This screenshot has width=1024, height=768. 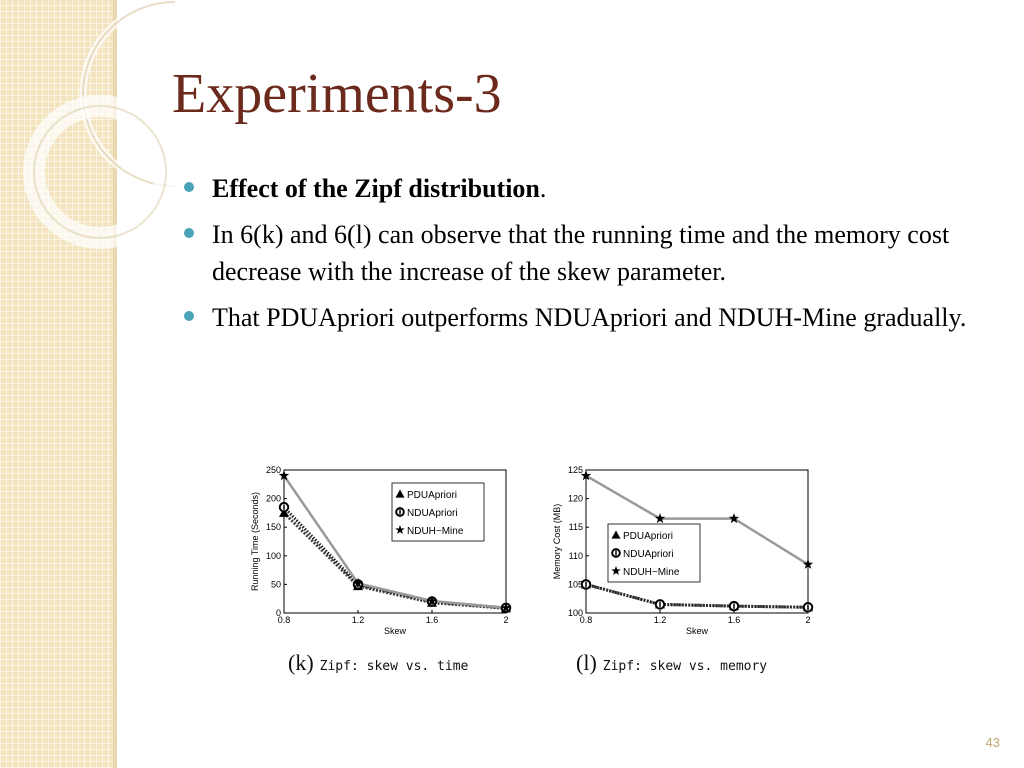 What do you see at coordinates (575, 584) in the screenshot?
I see `y-tick-label: 105` at bounding box center [575, 584].